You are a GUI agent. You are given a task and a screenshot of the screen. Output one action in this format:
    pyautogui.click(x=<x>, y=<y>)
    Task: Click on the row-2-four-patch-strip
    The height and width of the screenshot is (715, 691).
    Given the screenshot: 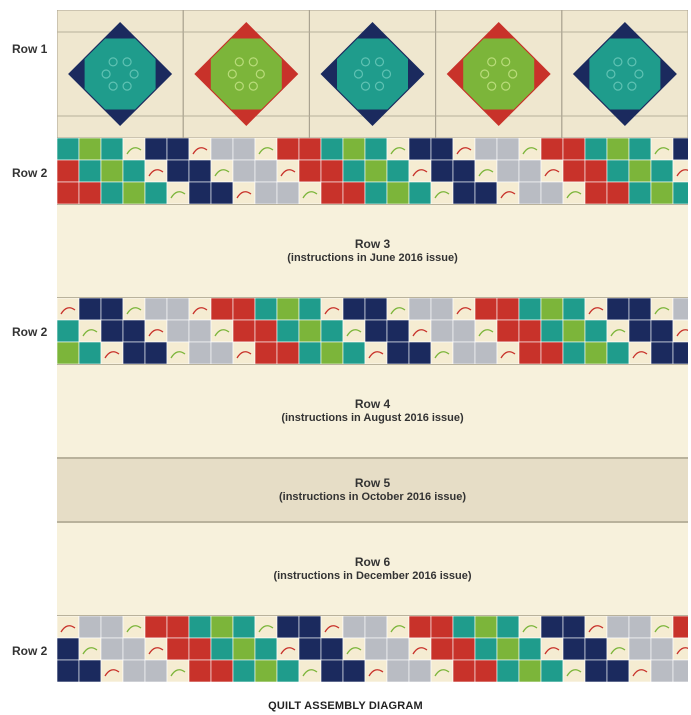 What is the action you would take?
    pyautogui.click(x=372, y=171)
    